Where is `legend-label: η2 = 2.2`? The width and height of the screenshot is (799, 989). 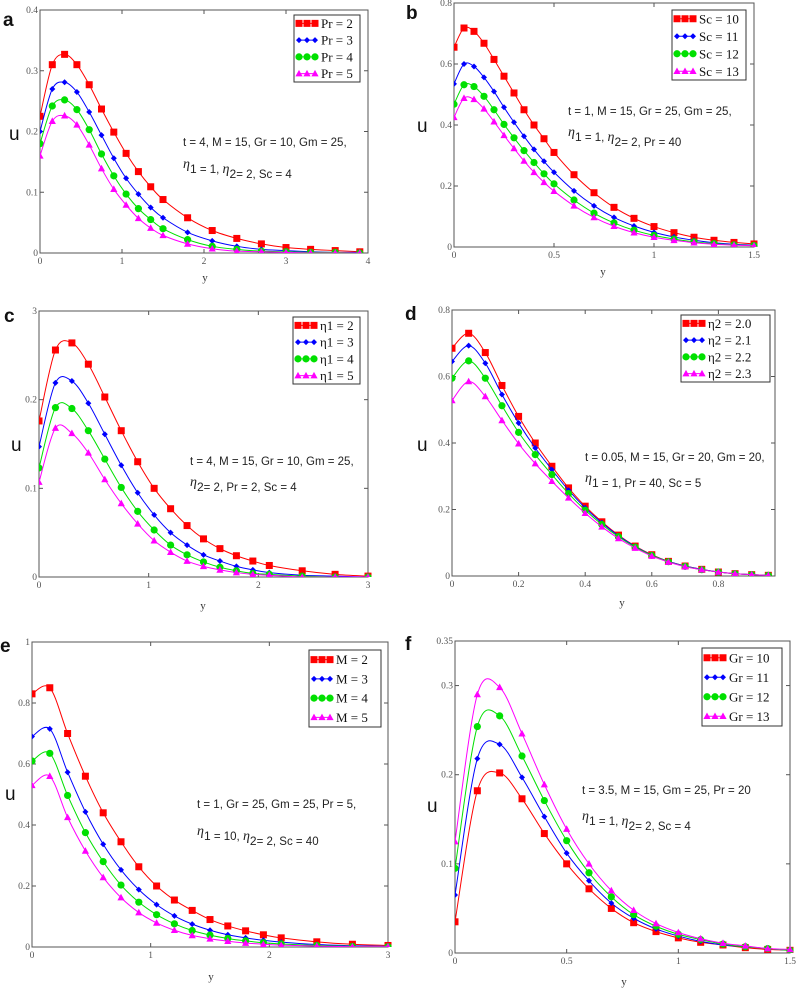 legend-label: η2 = 2.2 is located at coordinates (729, 356).